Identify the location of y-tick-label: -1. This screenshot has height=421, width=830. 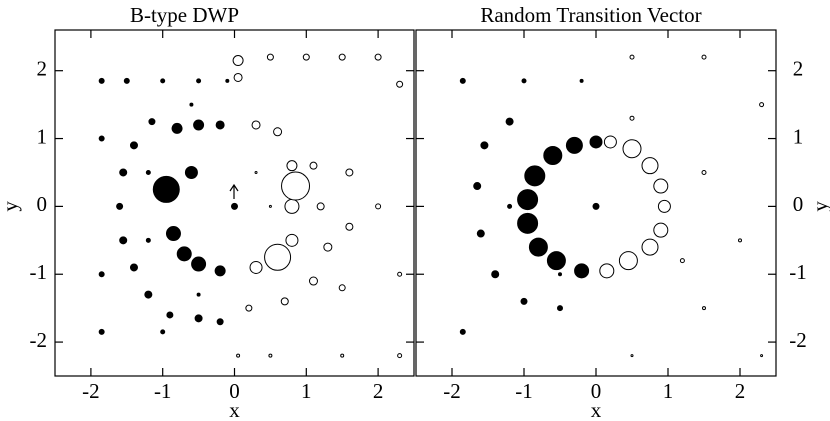
(39, 272).